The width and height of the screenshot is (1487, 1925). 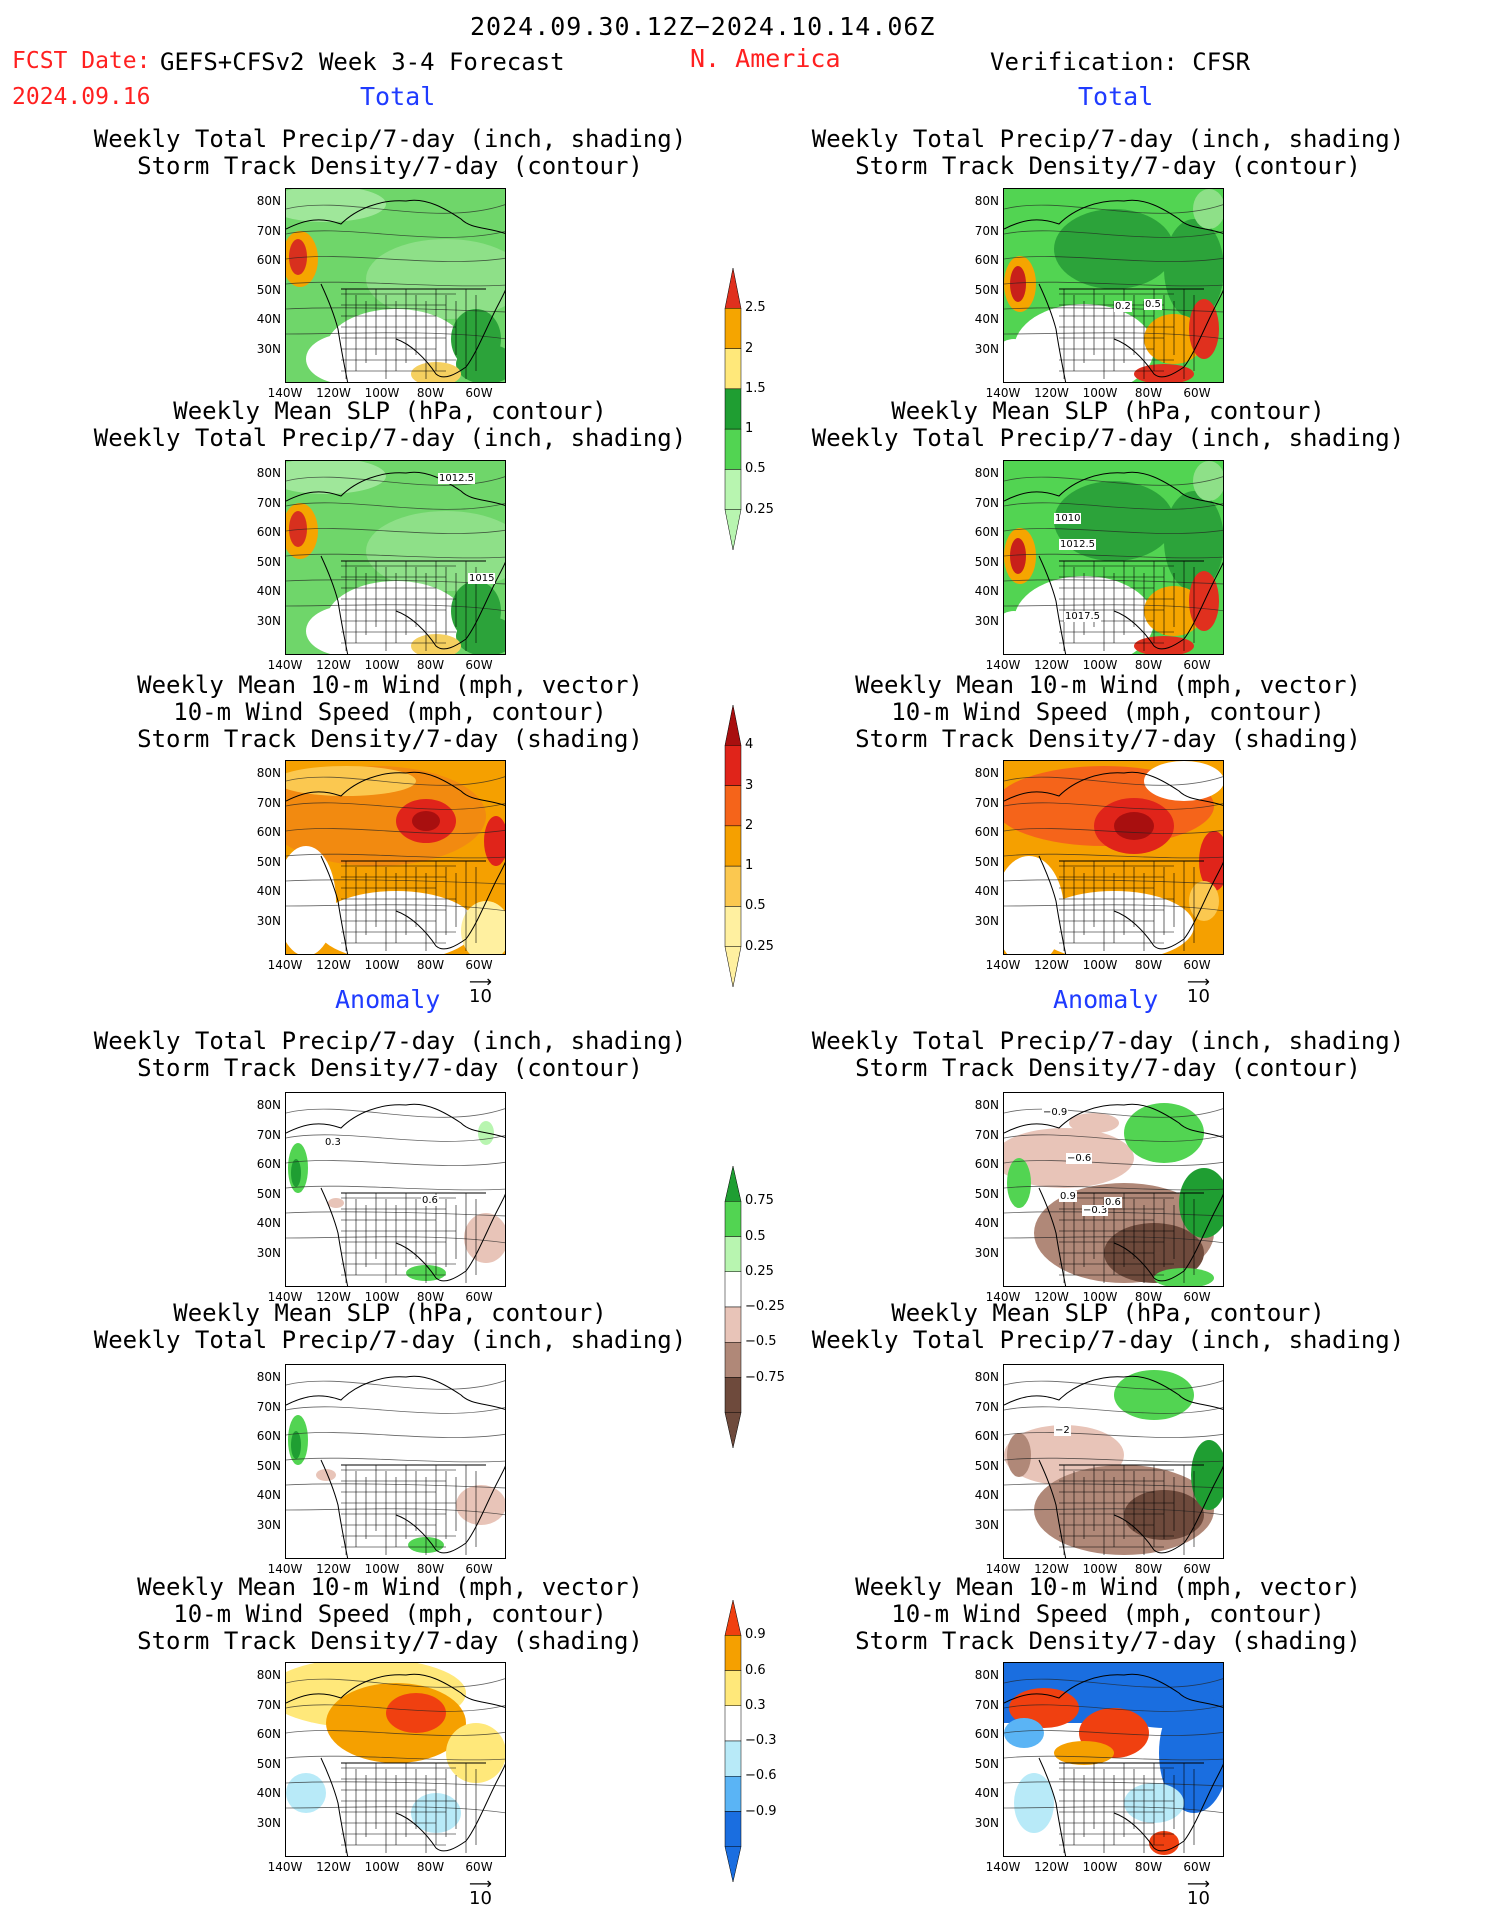 I want to click on map-a1-left: 0.3 0.6, so click(x=395, y=1189).